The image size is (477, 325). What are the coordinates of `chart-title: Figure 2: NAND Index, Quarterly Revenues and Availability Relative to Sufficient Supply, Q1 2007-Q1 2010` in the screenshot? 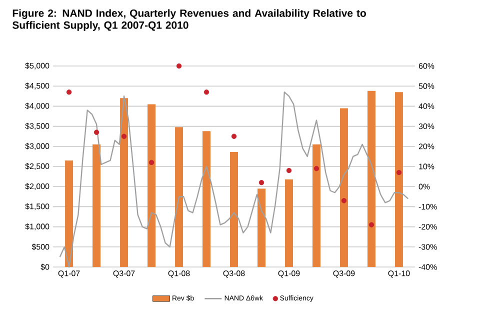 It's located at (189, 20).